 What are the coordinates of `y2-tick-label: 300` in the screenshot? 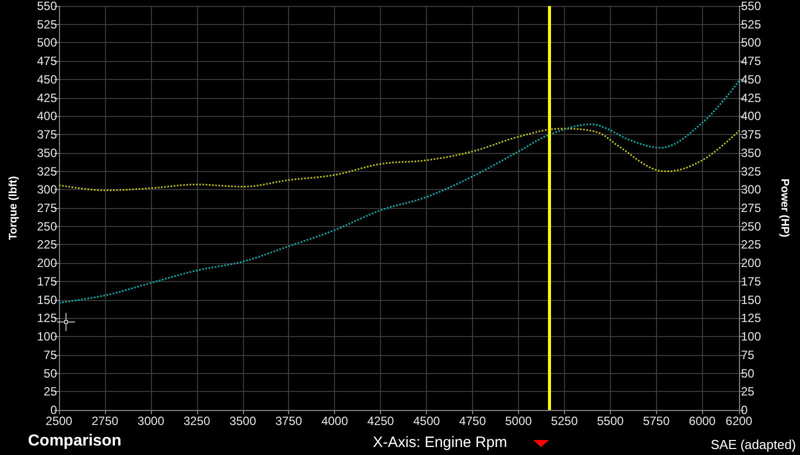 It's located at (751, 189).